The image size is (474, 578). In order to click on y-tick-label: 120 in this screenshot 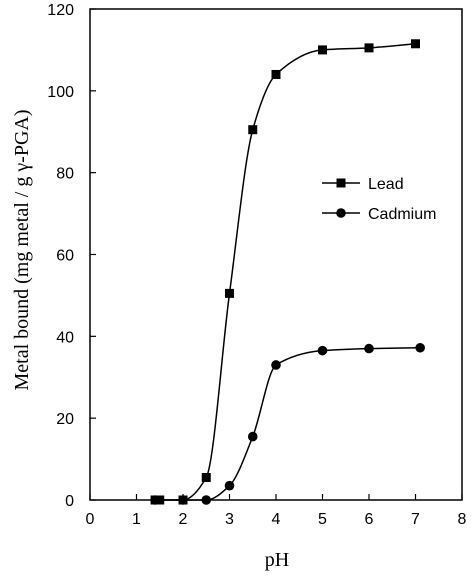, I will do `click(60, 10)`.